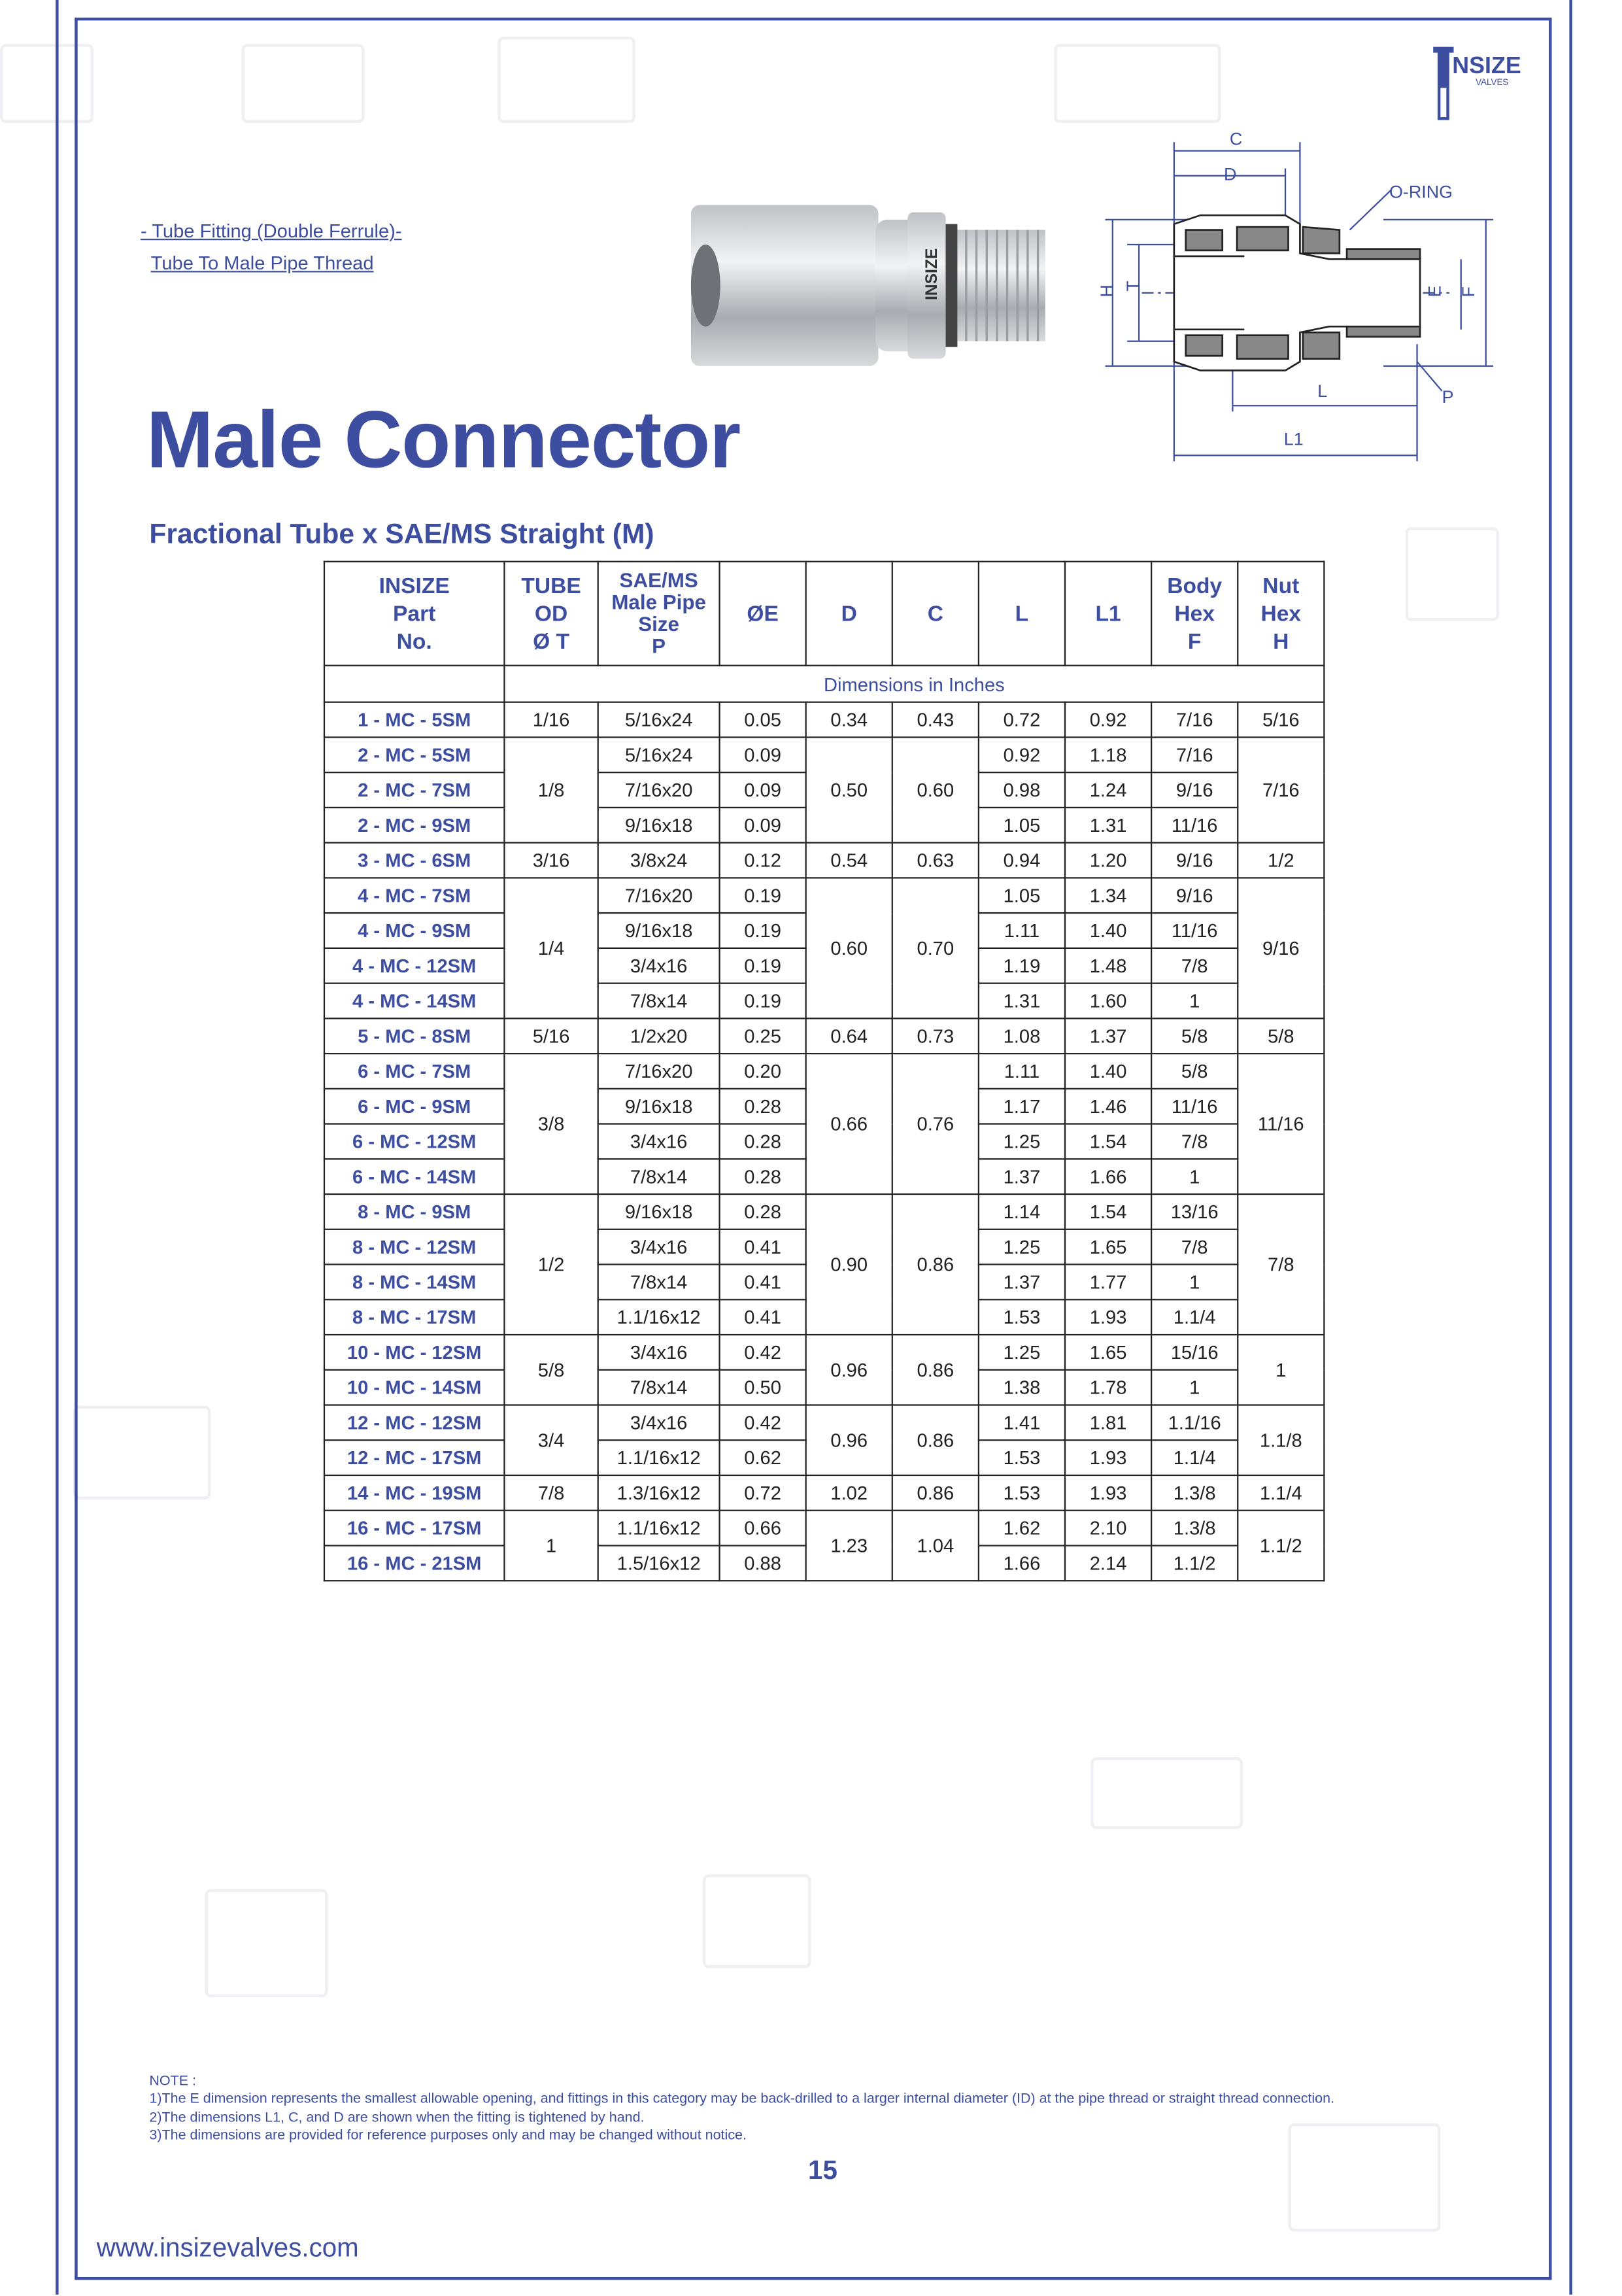  Describe the element at coordinates (823, 790) in the screenshot. I see `table-row: 2 - MC - 7SM 7/16x20 0.09 0.98 1.24 9/16` at that location.